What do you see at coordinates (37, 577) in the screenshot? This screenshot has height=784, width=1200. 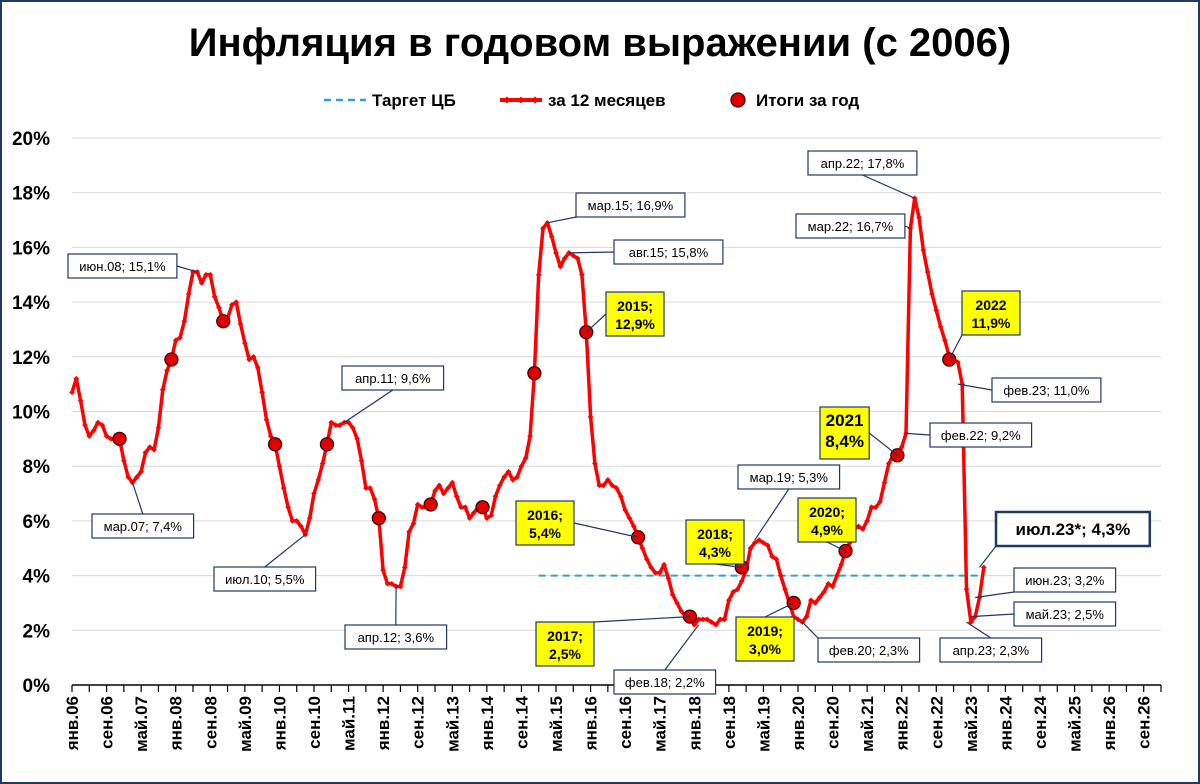 I see `y-tick-label: 4%` at bounding box center [37, 577].